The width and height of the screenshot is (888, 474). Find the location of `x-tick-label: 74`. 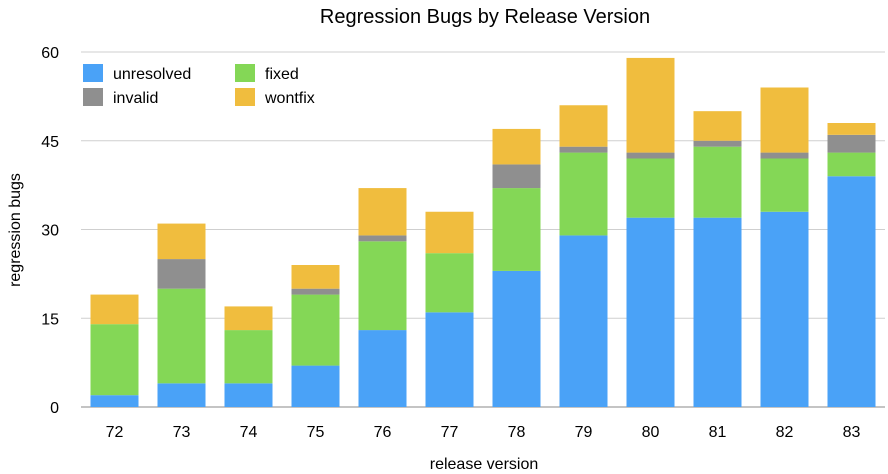

x-tick-label: 74 is located at coordinates (249, 432).